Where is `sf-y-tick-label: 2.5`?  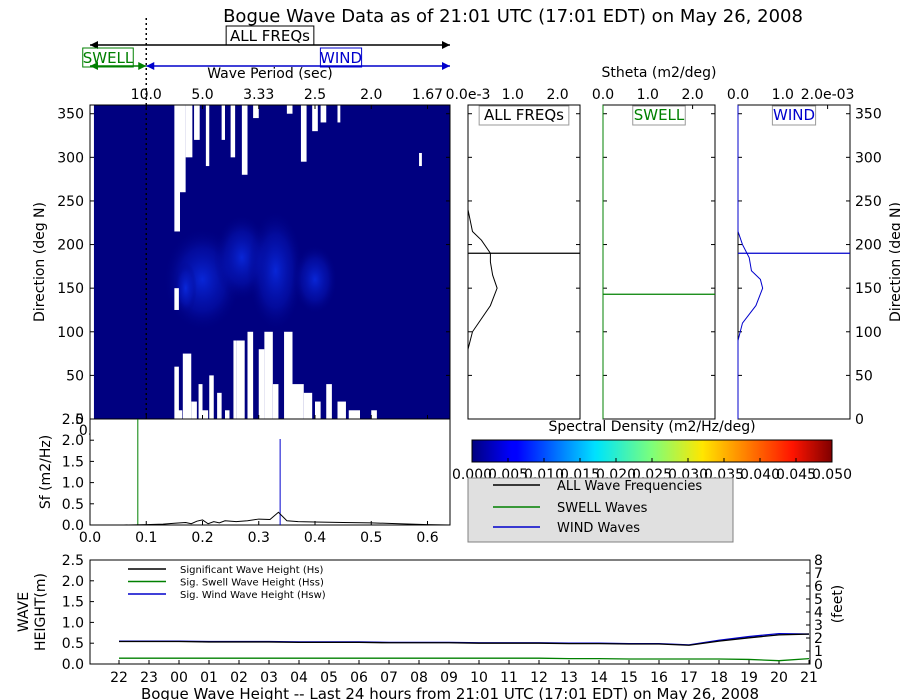 sf-y-tick-label: 2.5 is located at coordinates (73, 420).